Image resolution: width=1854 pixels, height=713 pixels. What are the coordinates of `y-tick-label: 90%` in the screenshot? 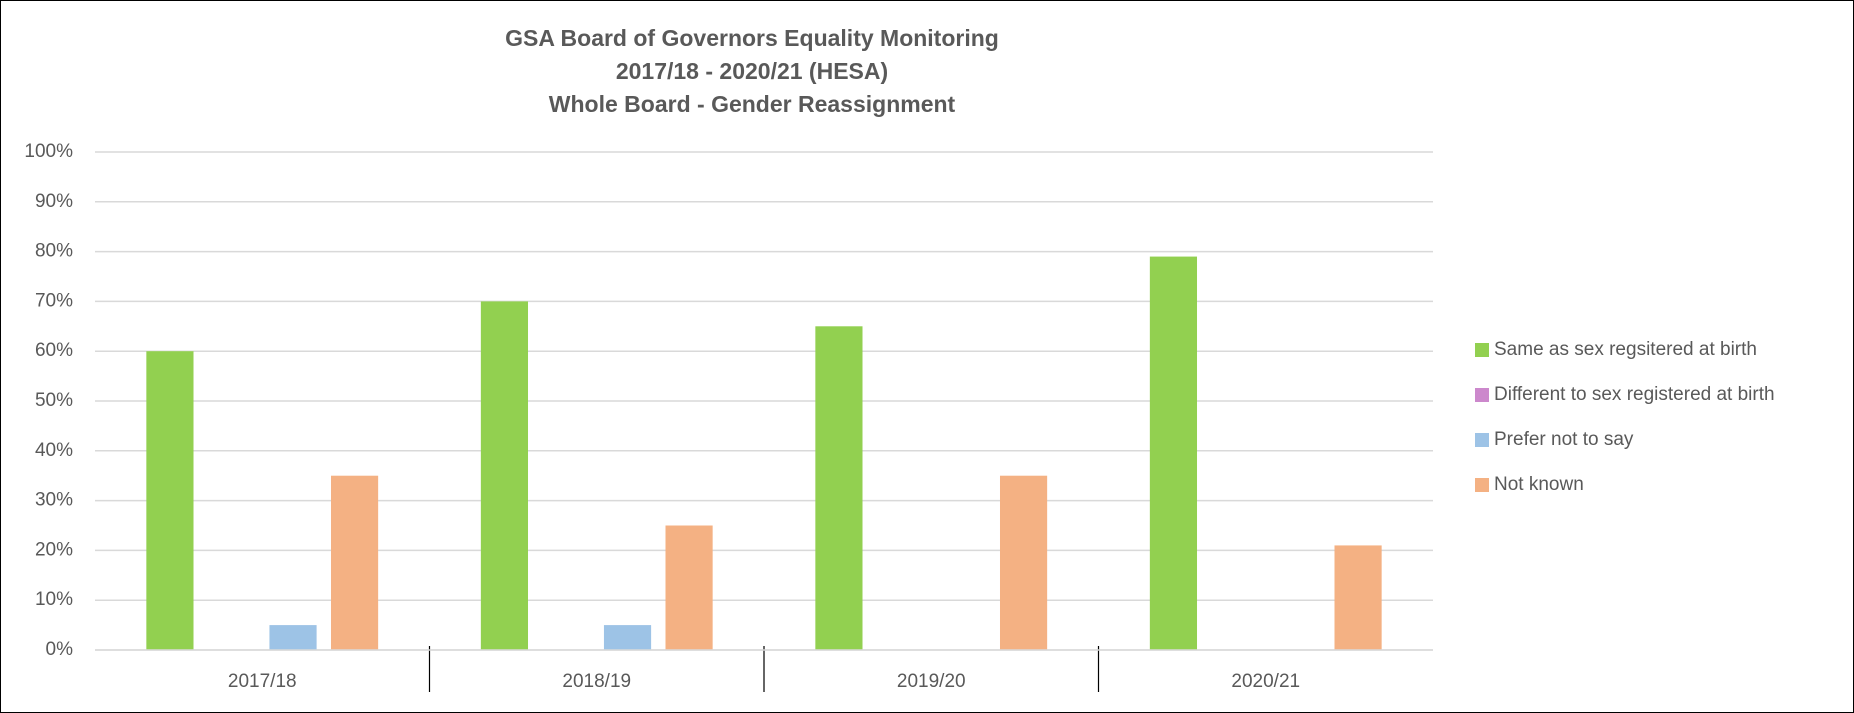 It's located at (54, 201).